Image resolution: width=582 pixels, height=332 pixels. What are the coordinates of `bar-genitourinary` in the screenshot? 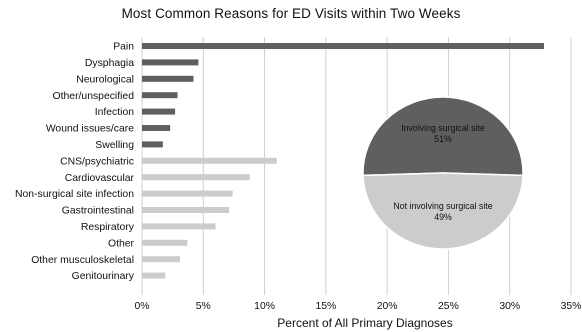 It's located at (154, 275).